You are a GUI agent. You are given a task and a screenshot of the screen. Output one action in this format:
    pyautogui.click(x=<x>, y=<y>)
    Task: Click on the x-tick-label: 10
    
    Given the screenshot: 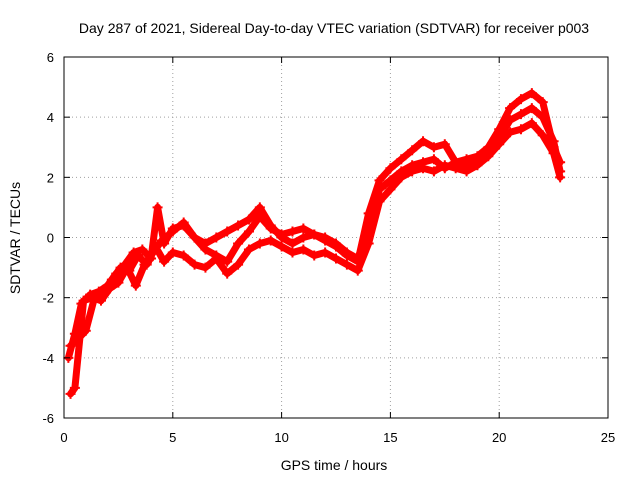 What is the action you would take?
    pyautogui.click(x=281, y=437)
    